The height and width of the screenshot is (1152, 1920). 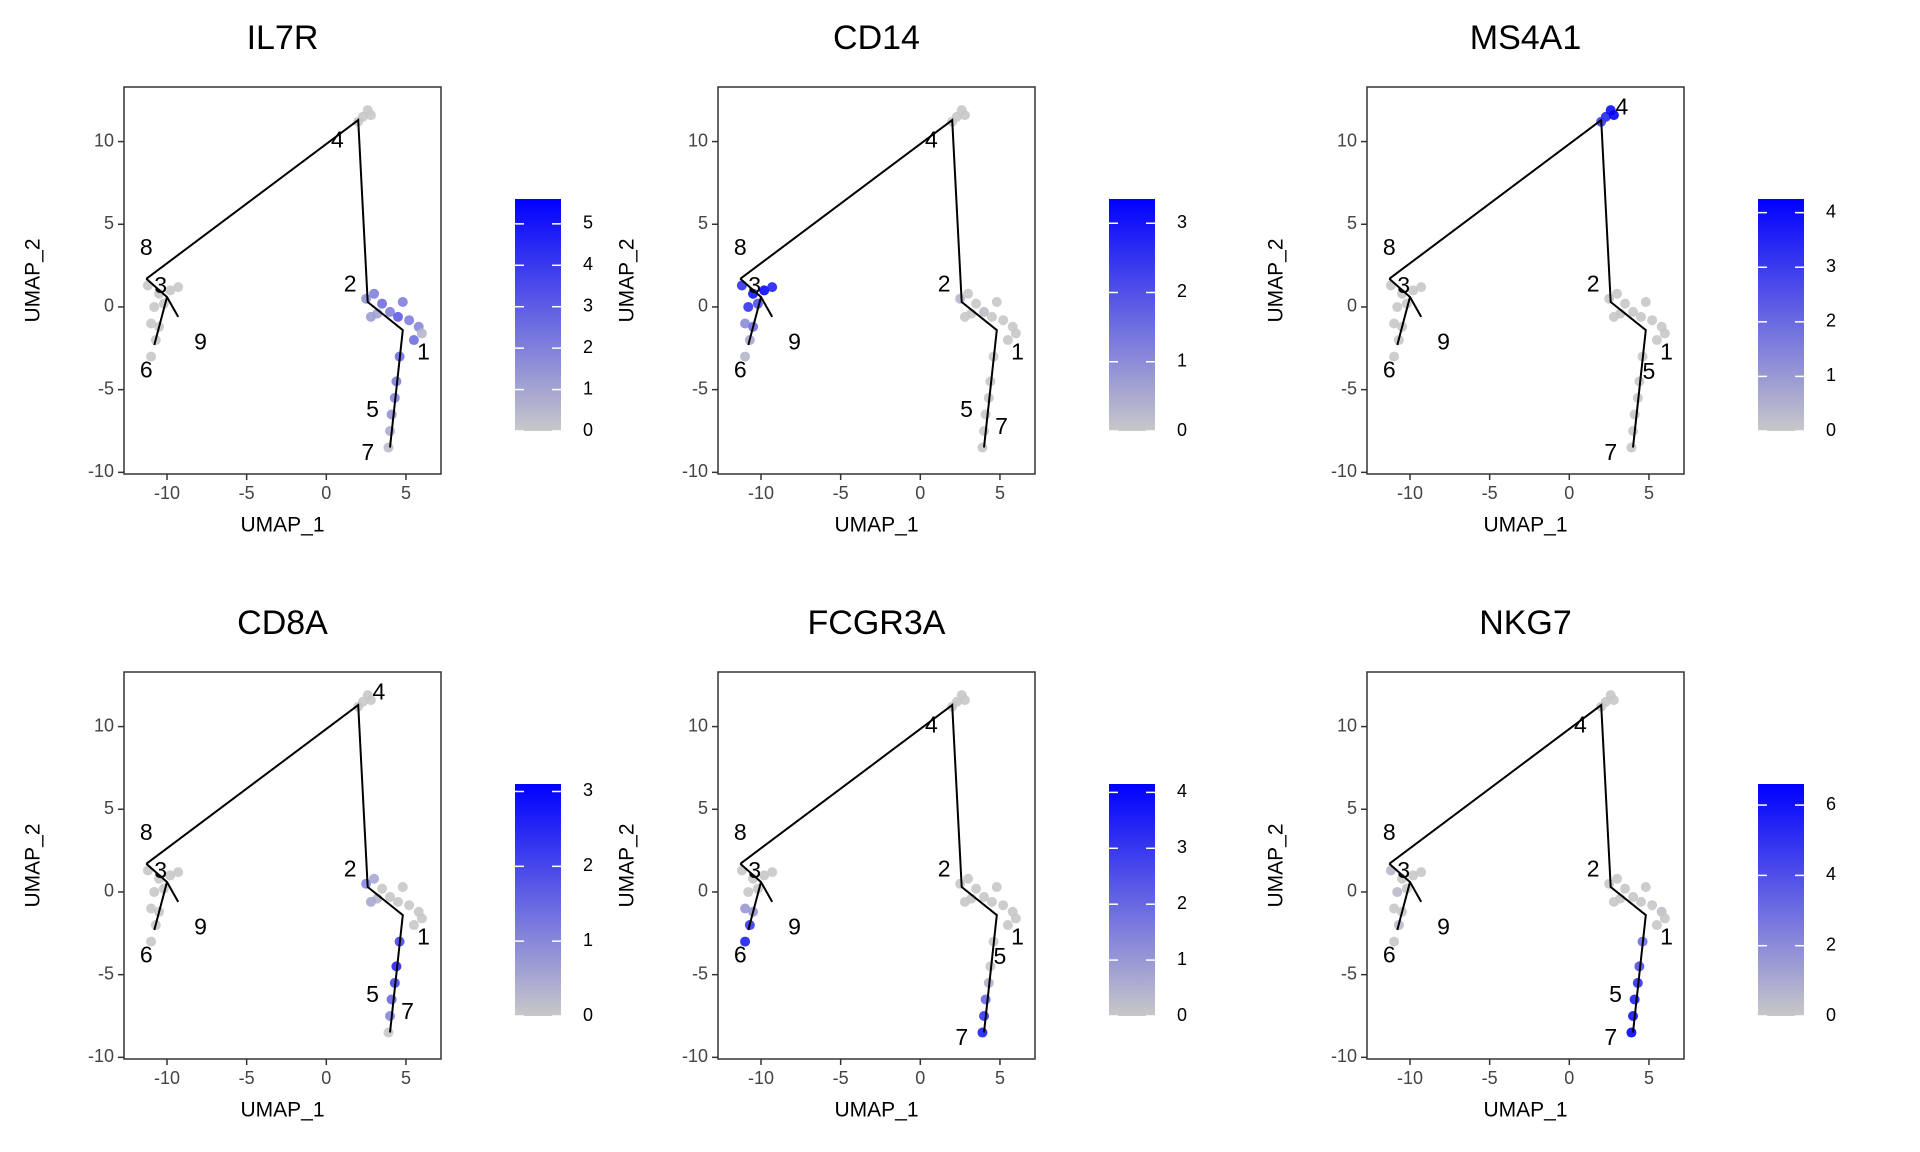 I want to click on colorbar-label: 2, so click(x=588, y=347).